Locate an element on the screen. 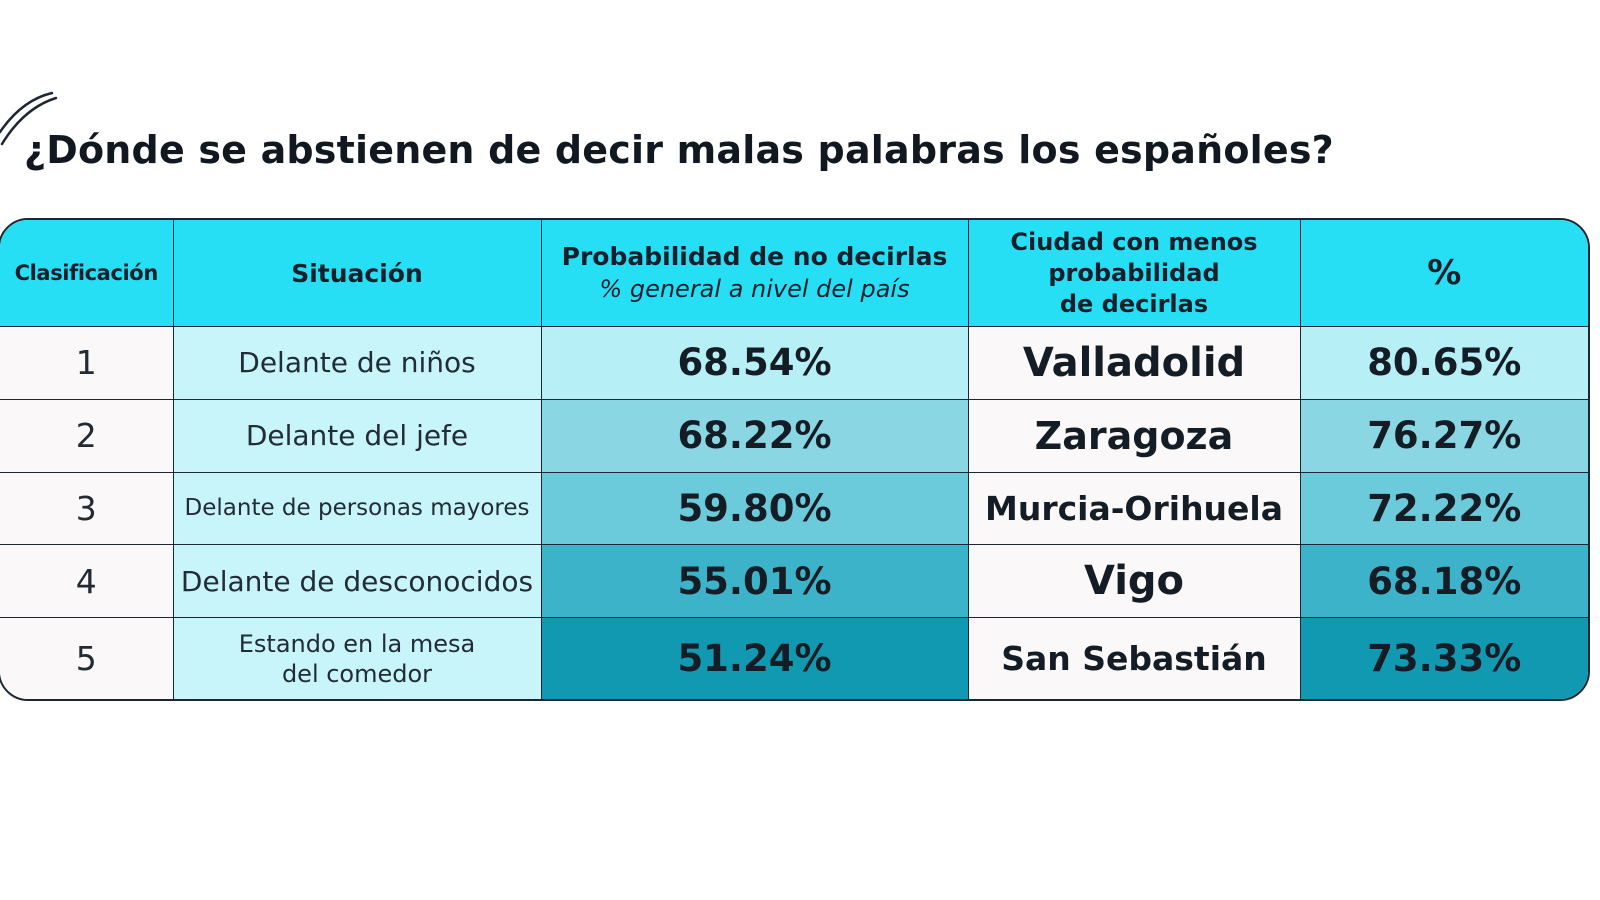 This screenshot has width=1600, height=900. column-header-percent: % is located at coordinates (1443, 273).